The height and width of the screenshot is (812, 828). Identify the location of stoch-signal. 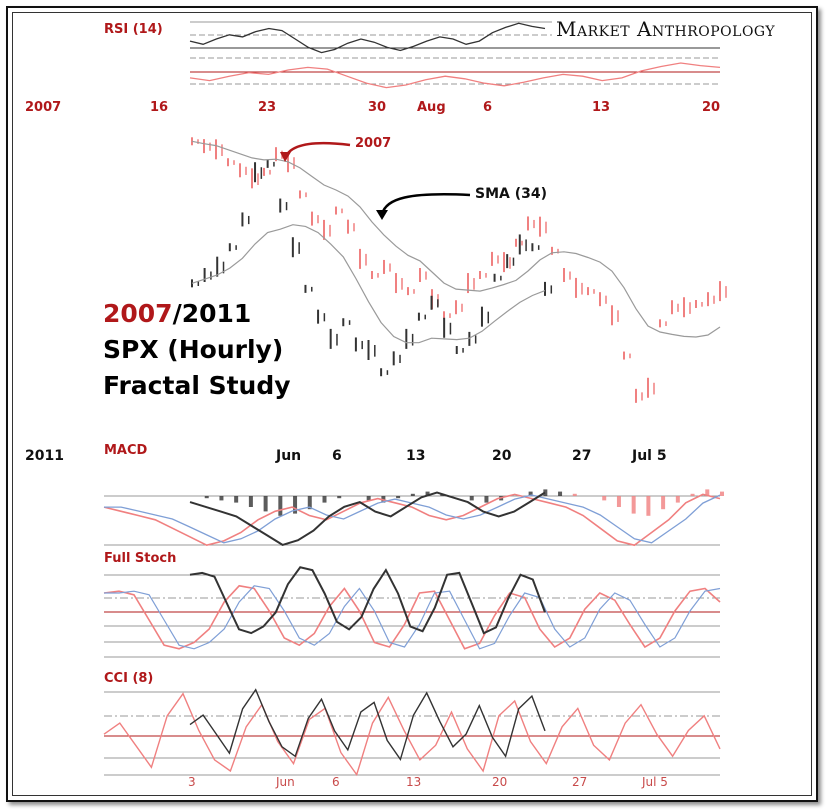
(412, 617).